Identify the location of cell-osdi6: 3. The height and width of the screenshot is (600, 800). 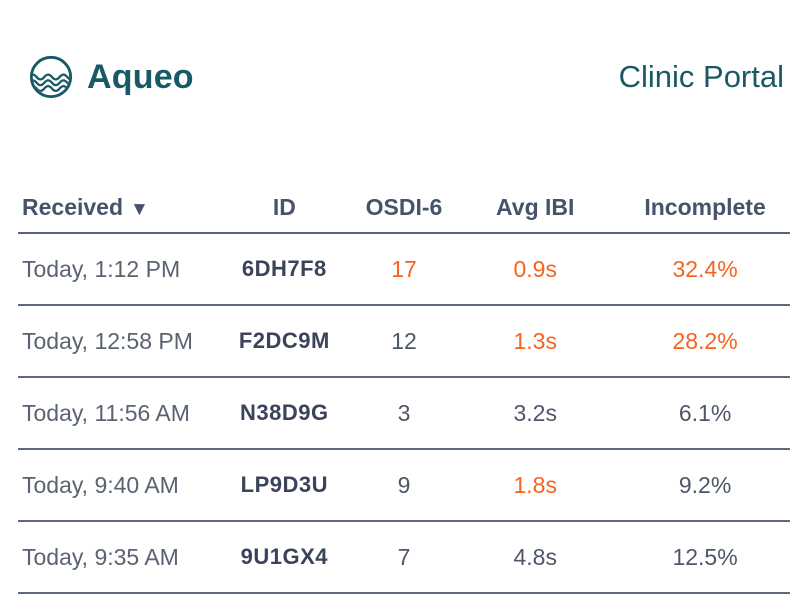
(404, 413).